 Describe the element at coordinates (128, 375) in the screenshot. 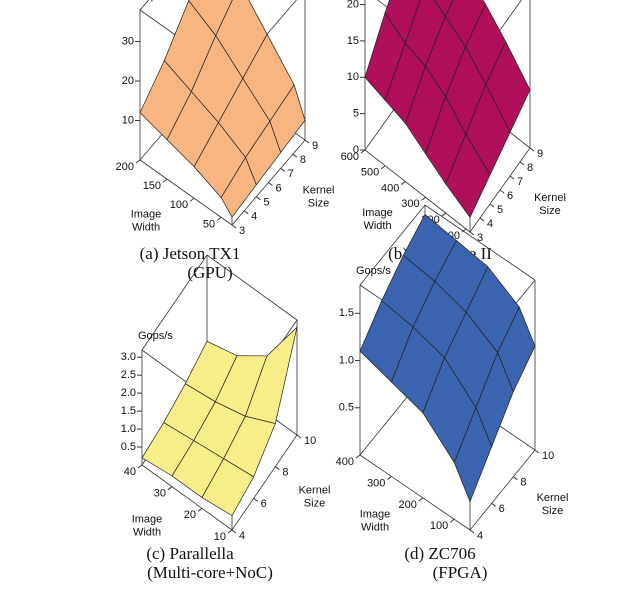

I see `z-tick-label: 2.5` at that location.